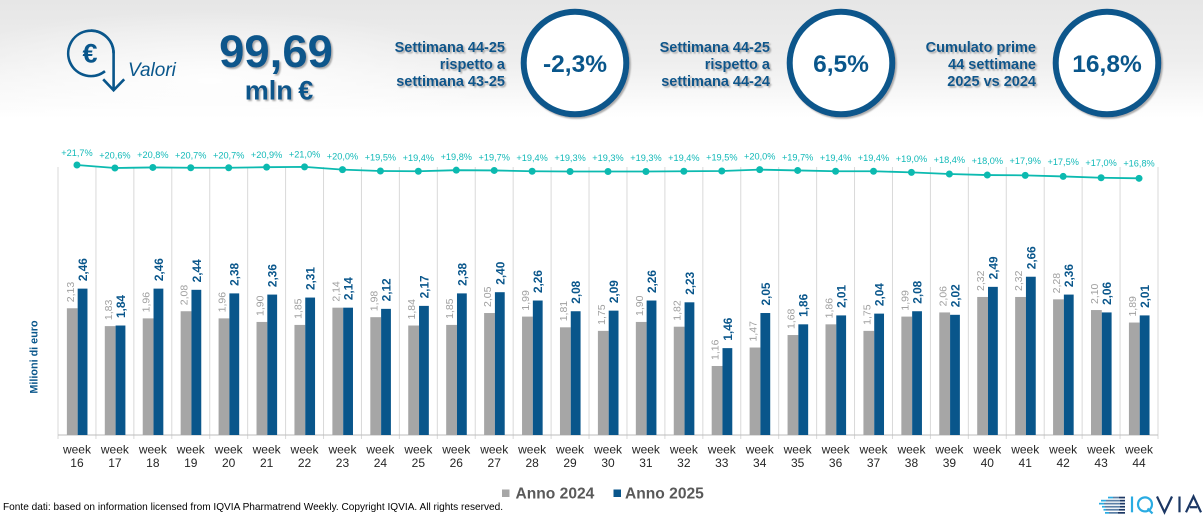  What do you see at coordinates (715, 82) in the screenshot?
I see `svg-text: settimana 44-24` at bounding box center [715, 82].